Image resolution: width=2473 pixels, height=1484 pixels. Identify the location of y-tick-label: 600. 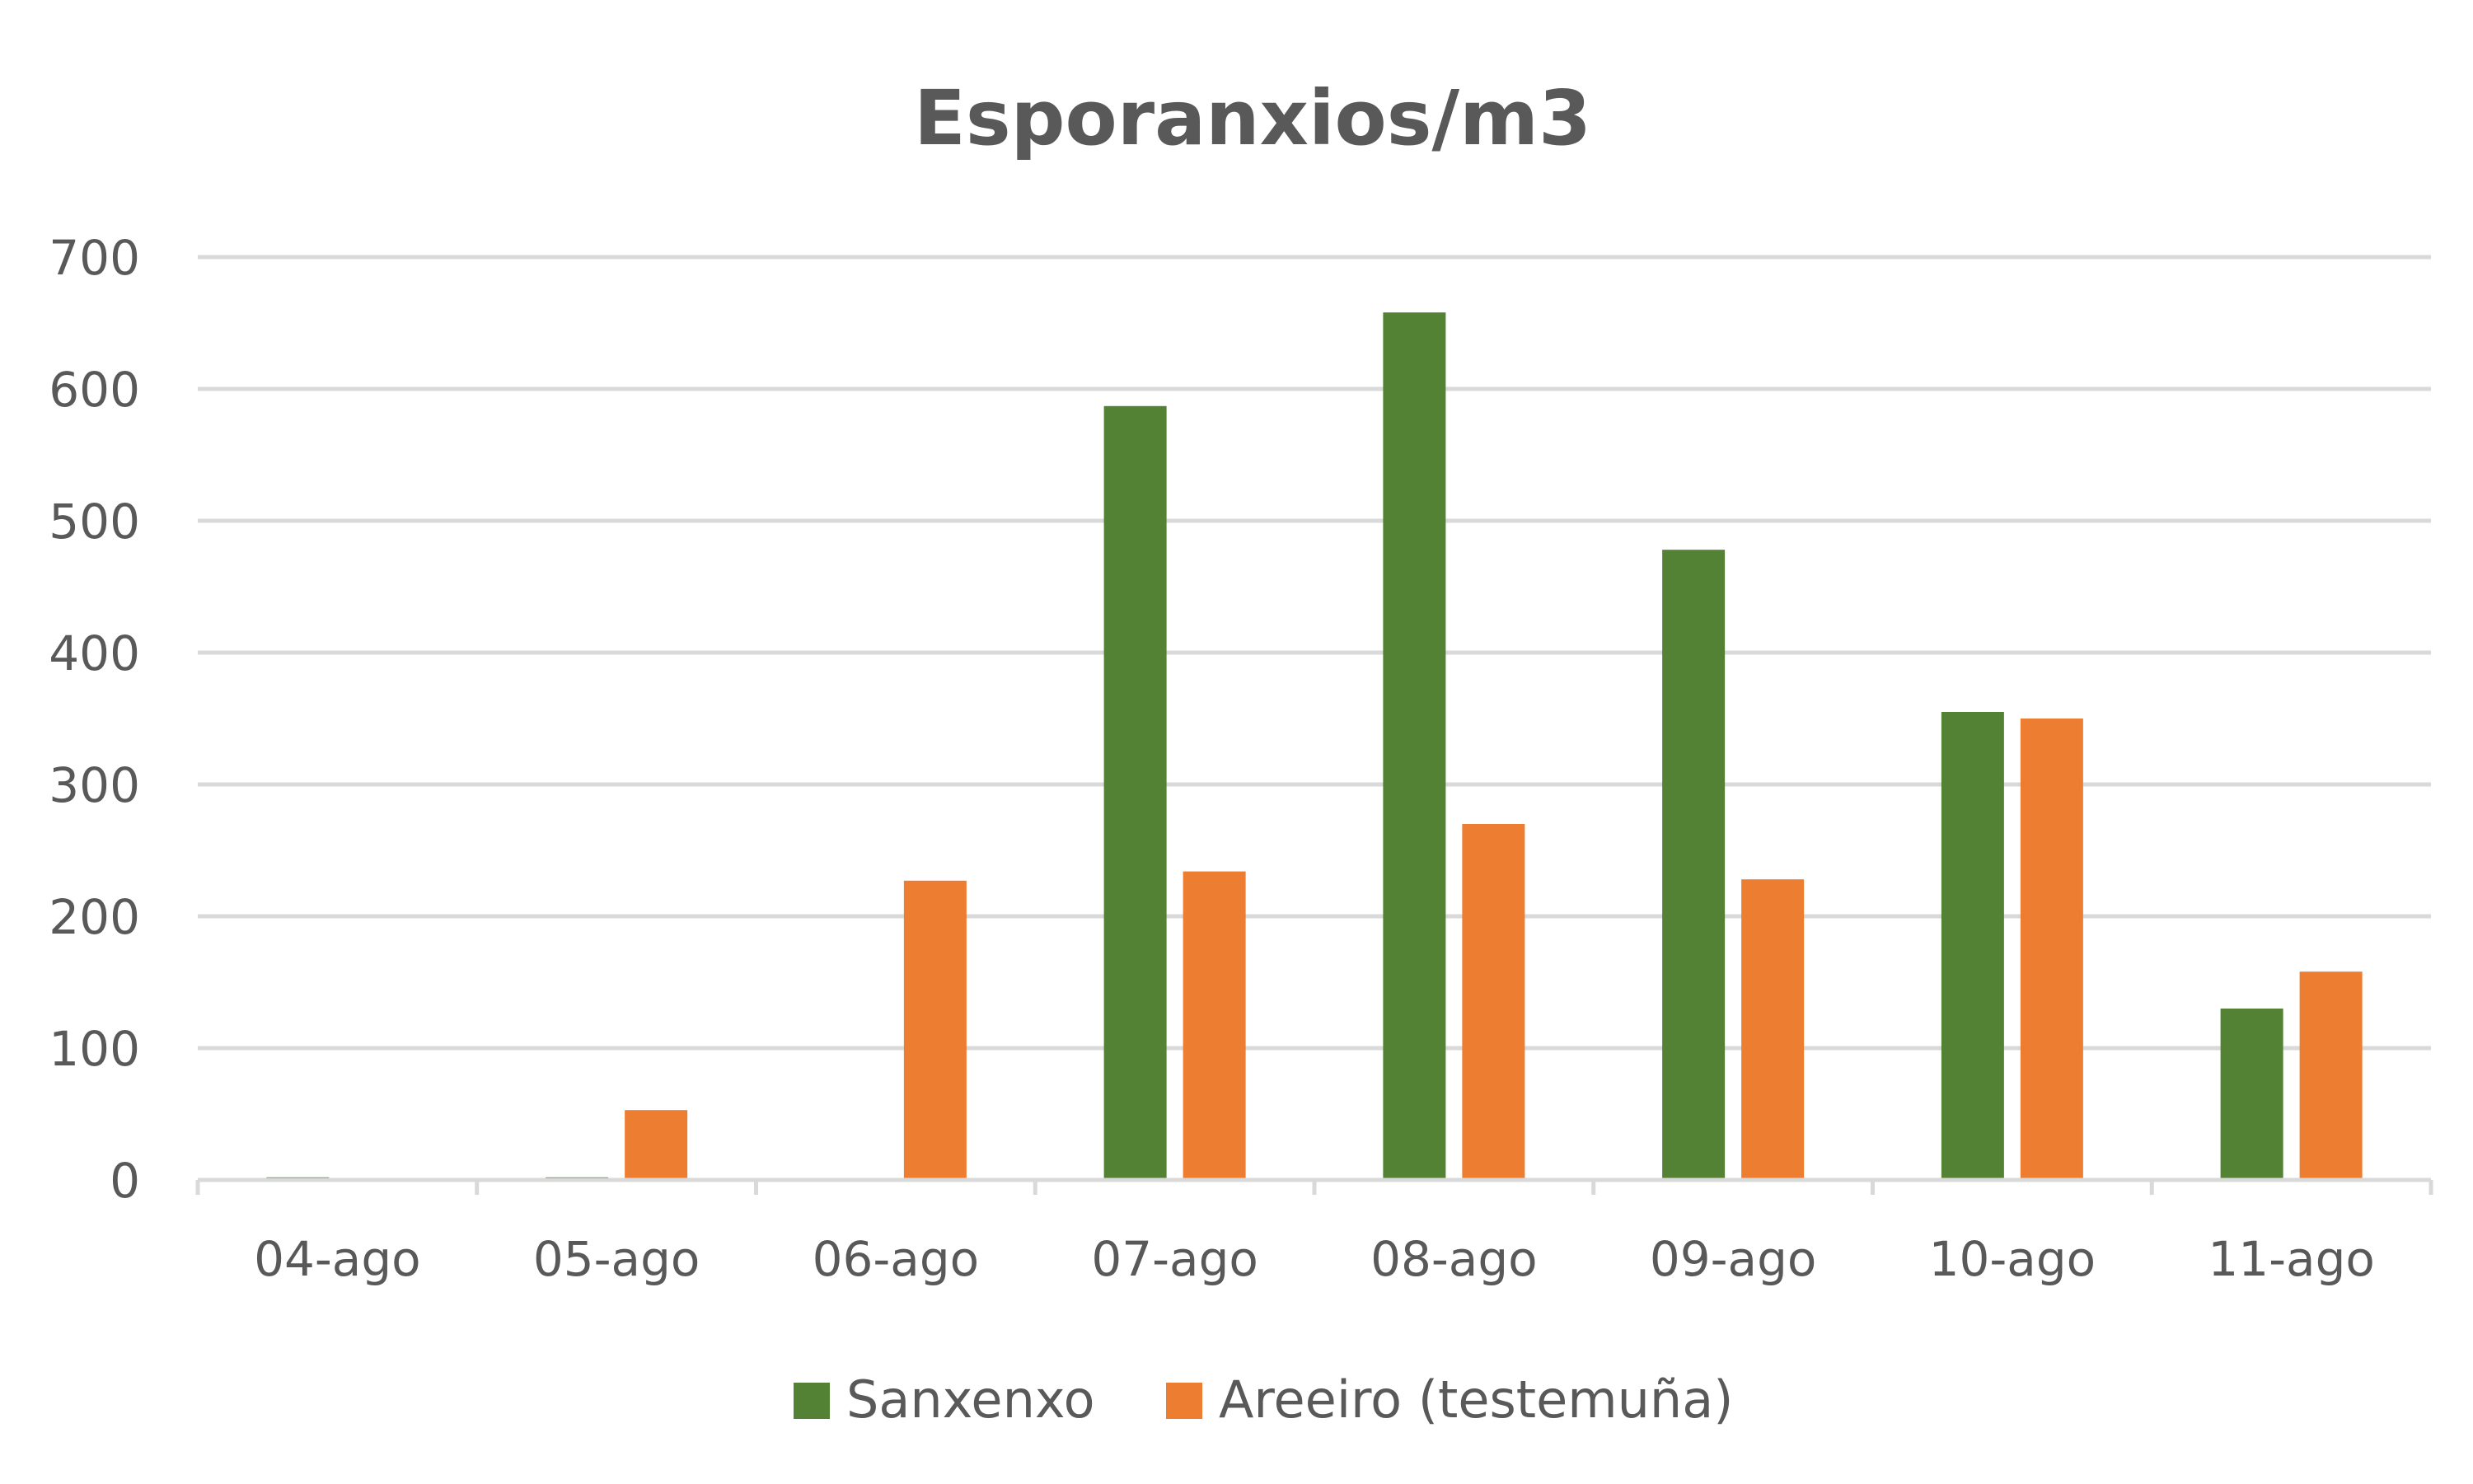
(94, 390).